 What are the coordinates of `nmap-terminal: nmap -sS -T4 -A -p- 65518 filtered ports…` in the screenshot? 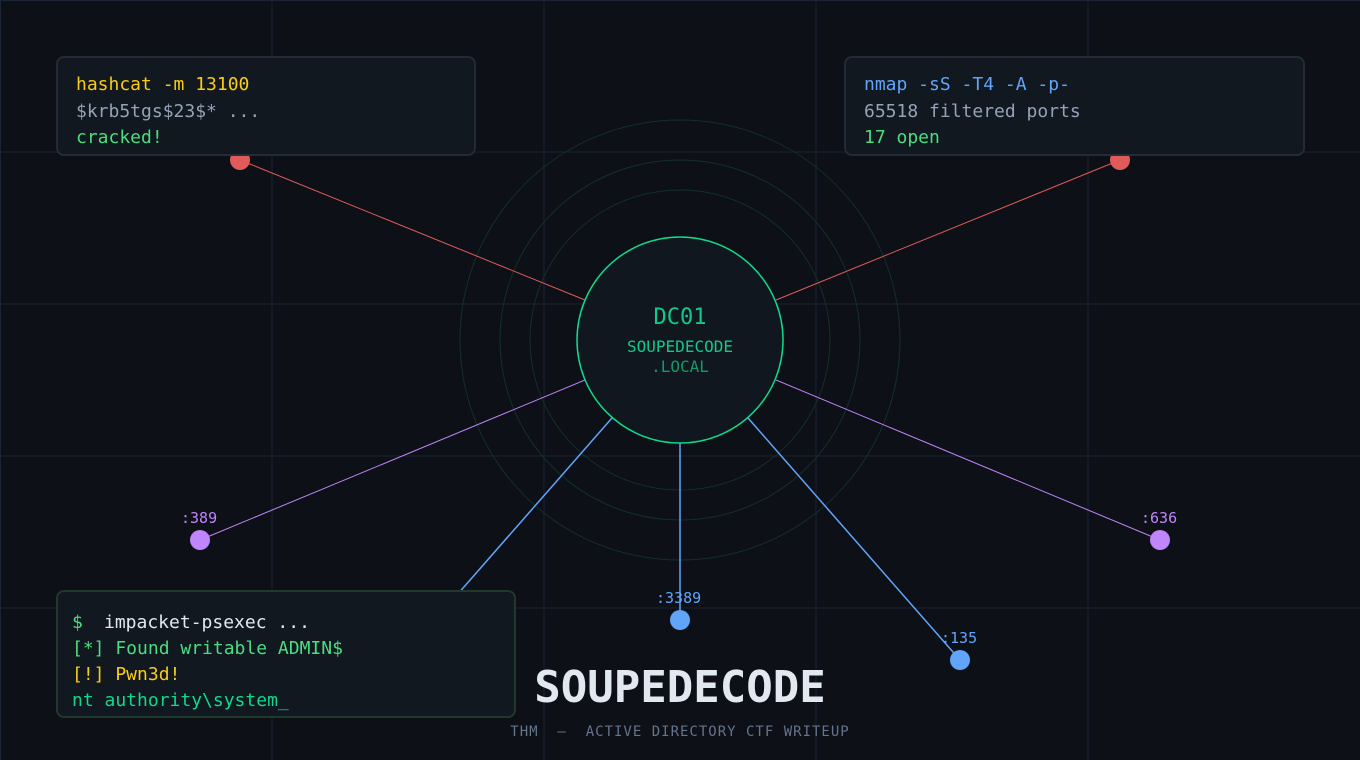 It's located at (1074, 106).